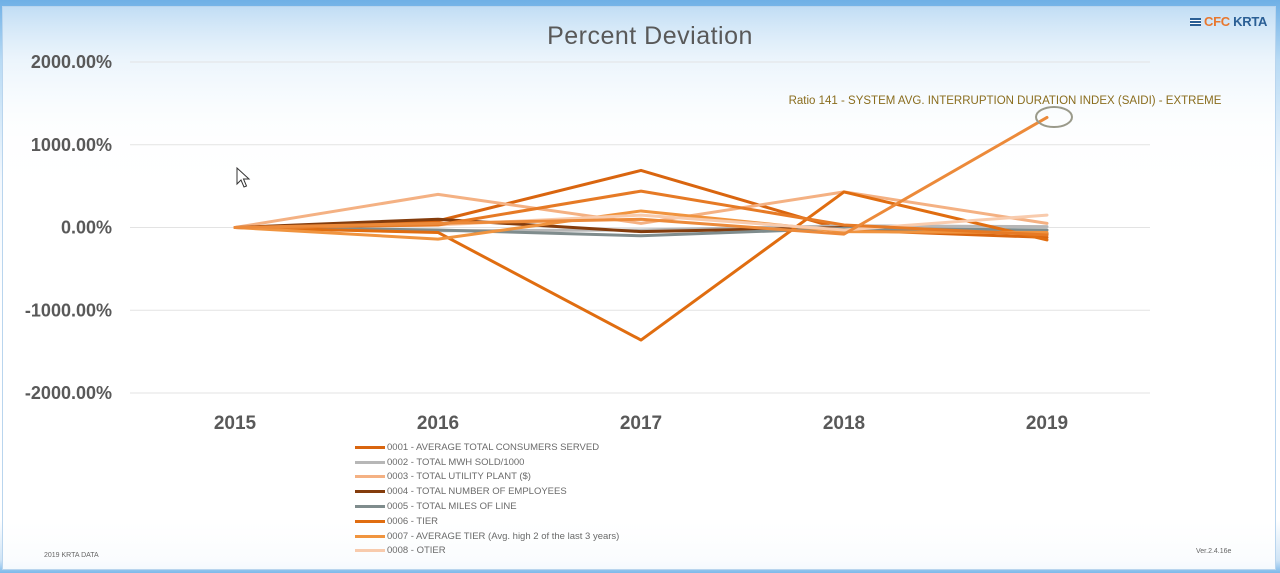  Describe the element at coordinates (243, 177) in the screenshot. I see `mouse-cursor-icon` at that location.